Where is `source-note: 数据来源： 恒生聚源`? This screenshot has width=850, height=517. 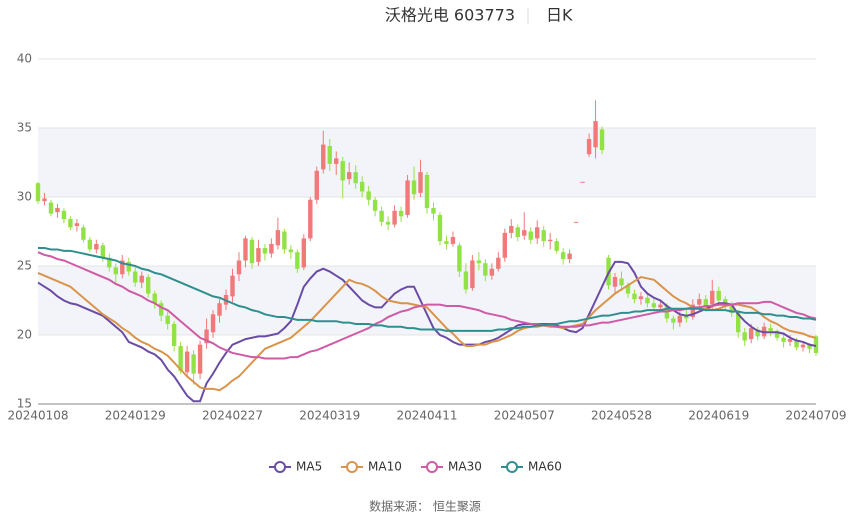 source-note: 数据来源： 恒生聚源 is located at coordinates (425, 506).